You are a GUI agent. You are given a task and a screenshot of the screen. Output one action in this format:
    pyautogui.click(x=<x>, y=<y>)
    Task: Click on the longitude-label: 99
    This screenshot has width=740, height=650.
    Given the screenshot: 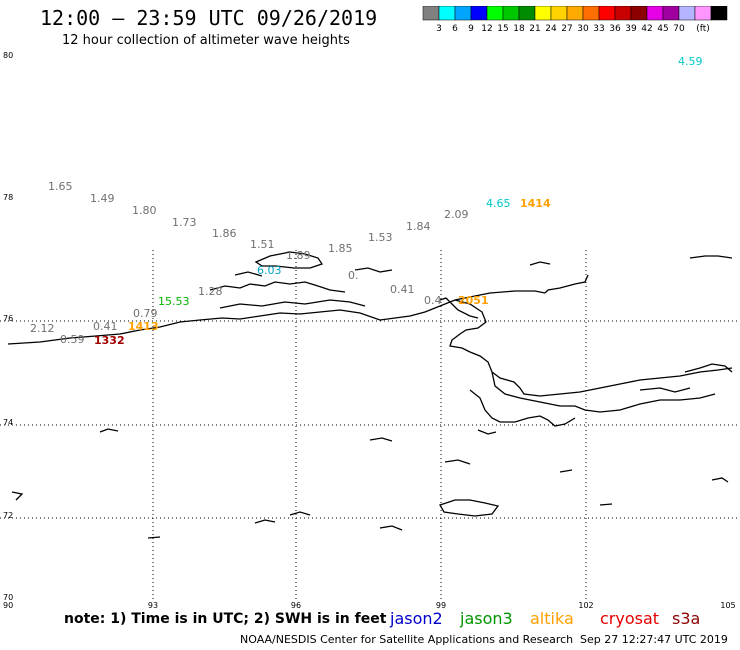 What is the action you would take?
    pyautogui.click(x=441, y=605)
    